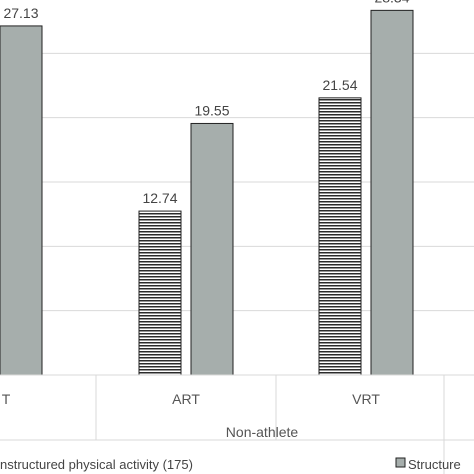 The image size is (474, 474). Describe the element at coordinates (366, 399) in the screenshot. I see `x-tick-label-vrt: VRT` at that location.